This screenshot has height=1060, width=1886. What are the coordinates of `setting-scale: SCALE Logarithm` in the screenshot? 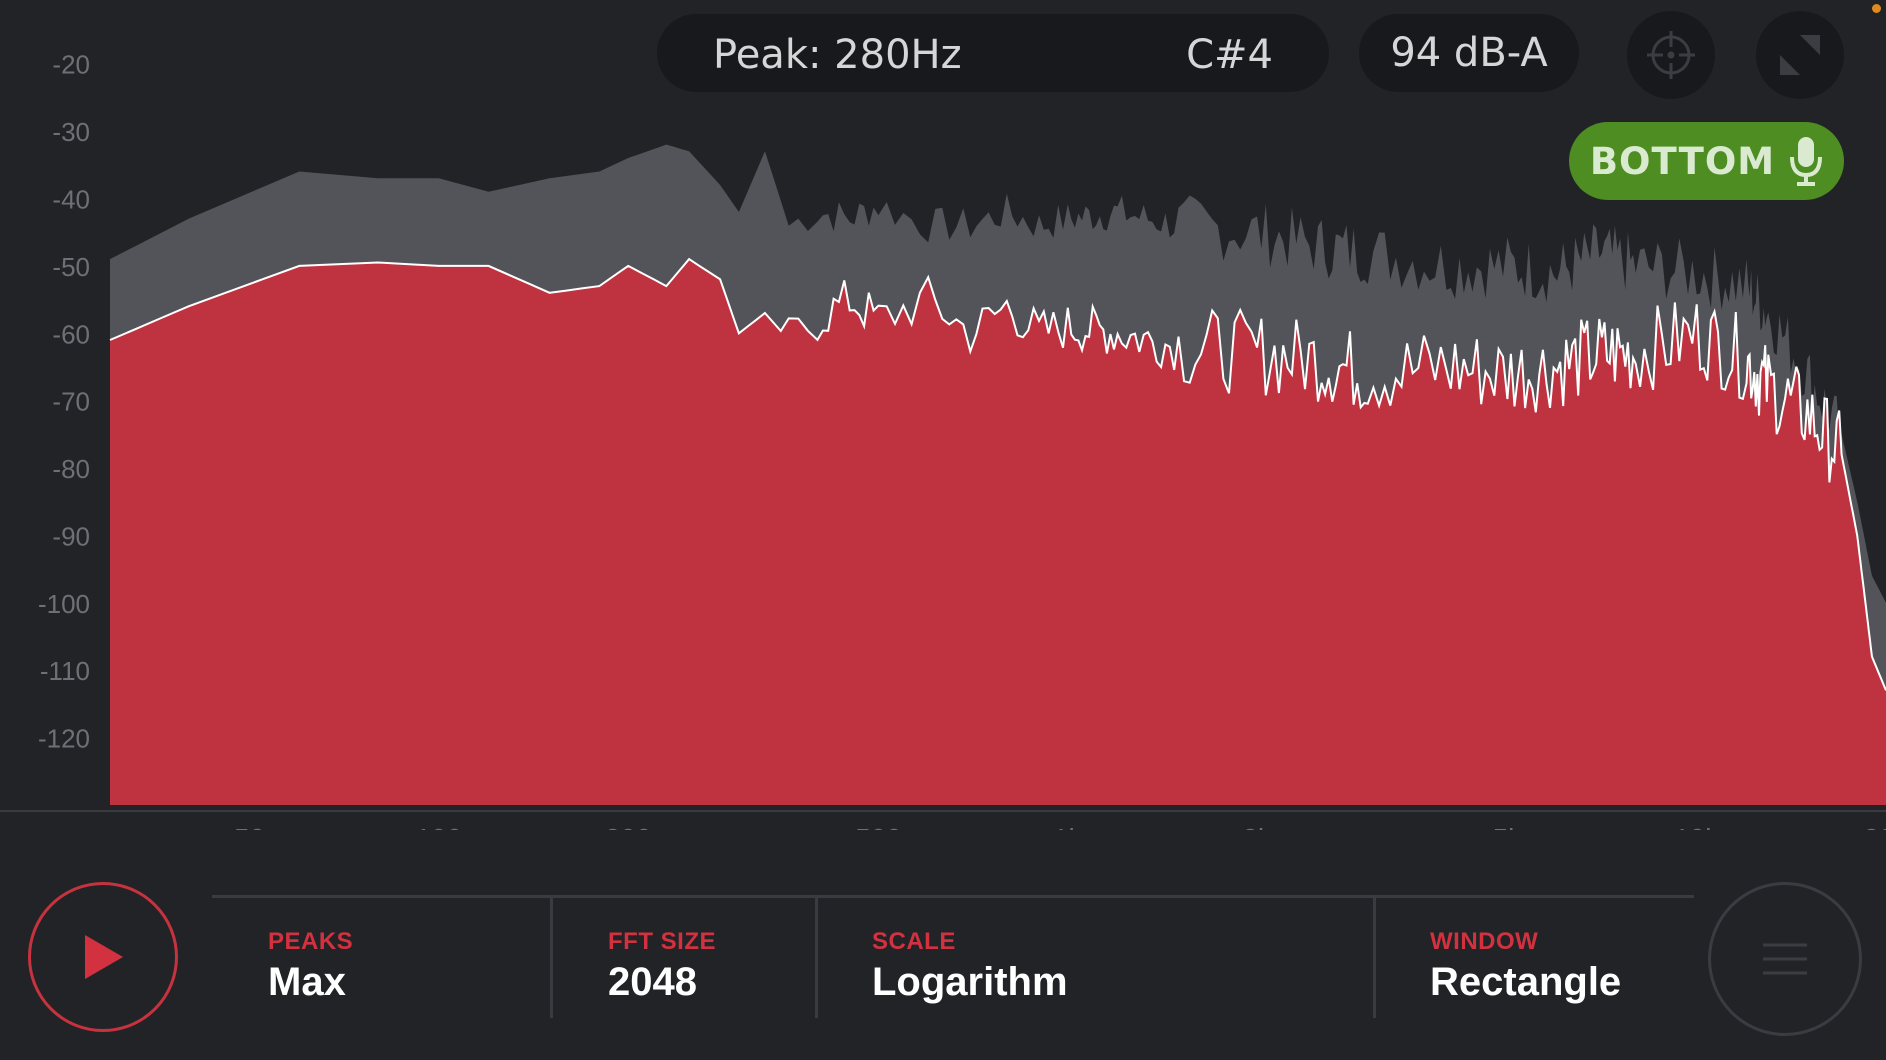 It's located at (970, 966).